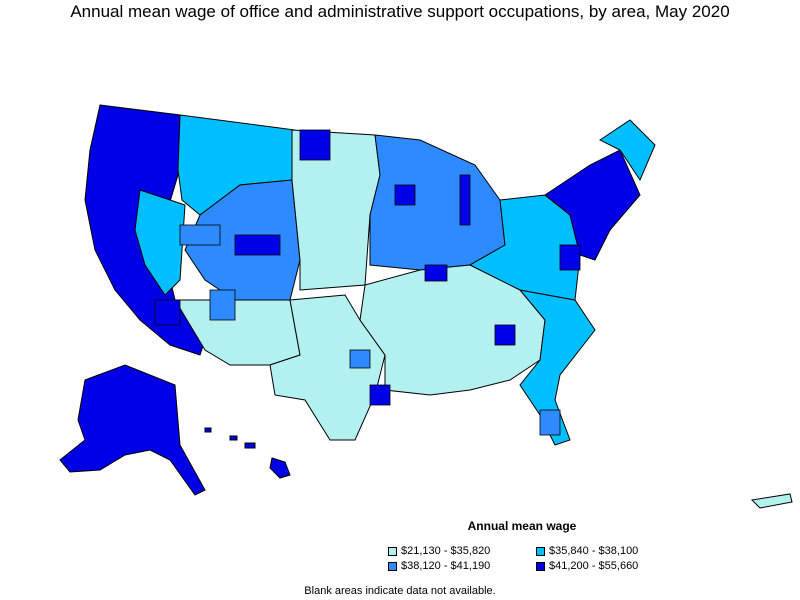 The width and height of the screenshot is (800, 600). Describe the element at coordinates (446, 566) in the screenshot. I see `legend-label: $38,120 - $41,190` at that location.